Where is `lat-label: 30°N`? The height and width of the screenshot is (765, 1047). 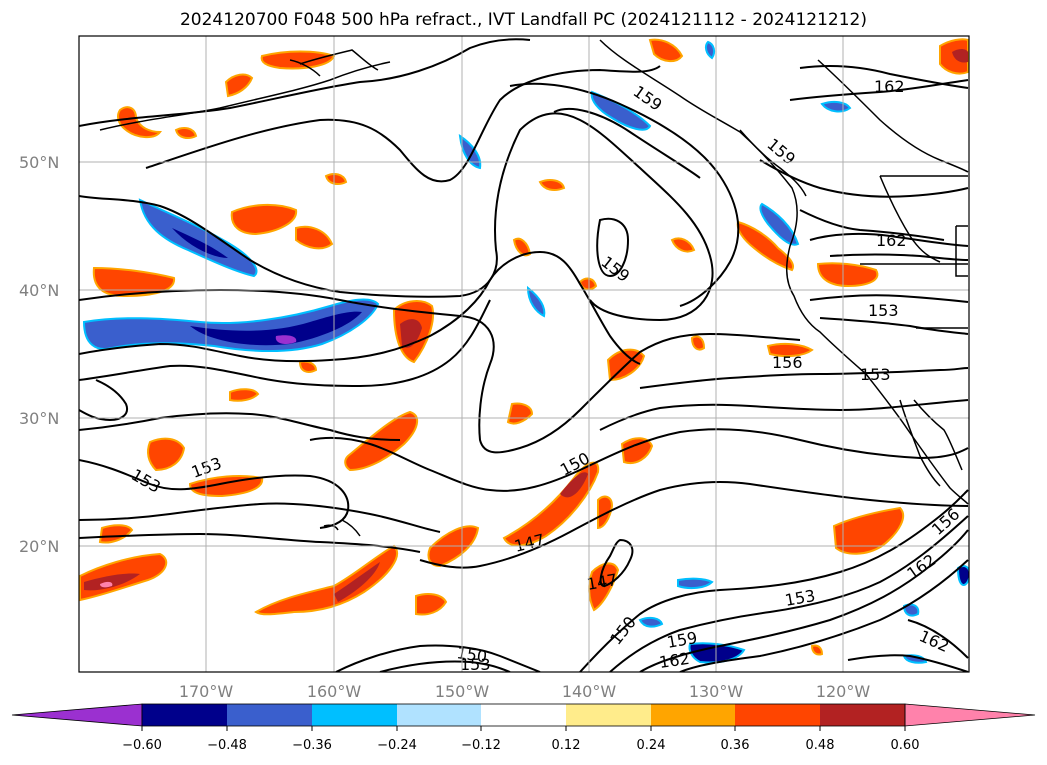 lat-label: 30°N is located at coordinates (39, 418).